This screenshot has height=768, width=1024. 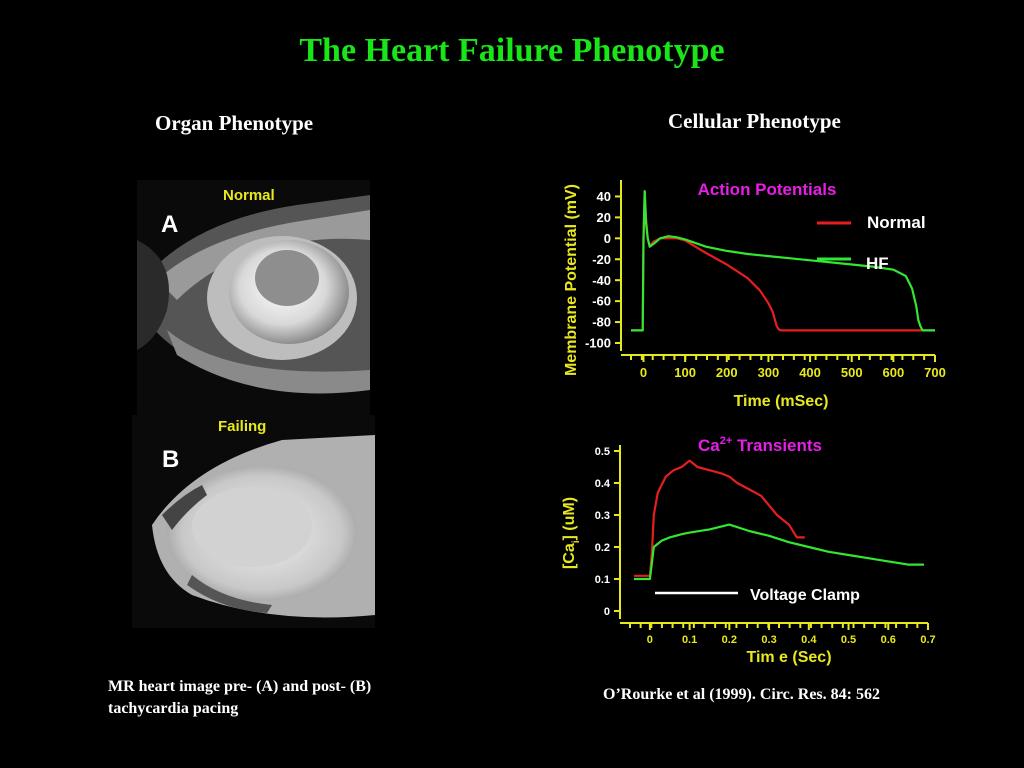 What do you see at coordinates (685, 372) in the screenshot?
I see `ap-x-tick-label: 100` at bounding box center [685, 372].